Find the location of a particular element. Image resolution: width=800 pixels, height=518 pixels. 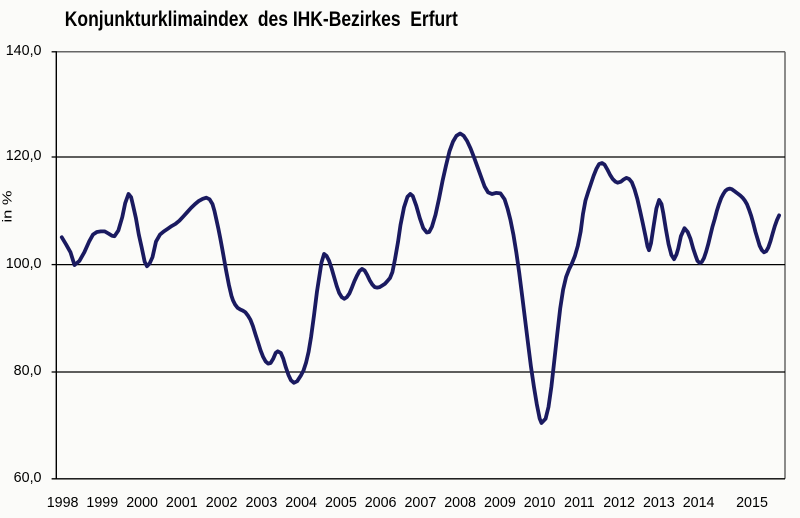

svg-text: 2015 is located at coordinates (752, 503).